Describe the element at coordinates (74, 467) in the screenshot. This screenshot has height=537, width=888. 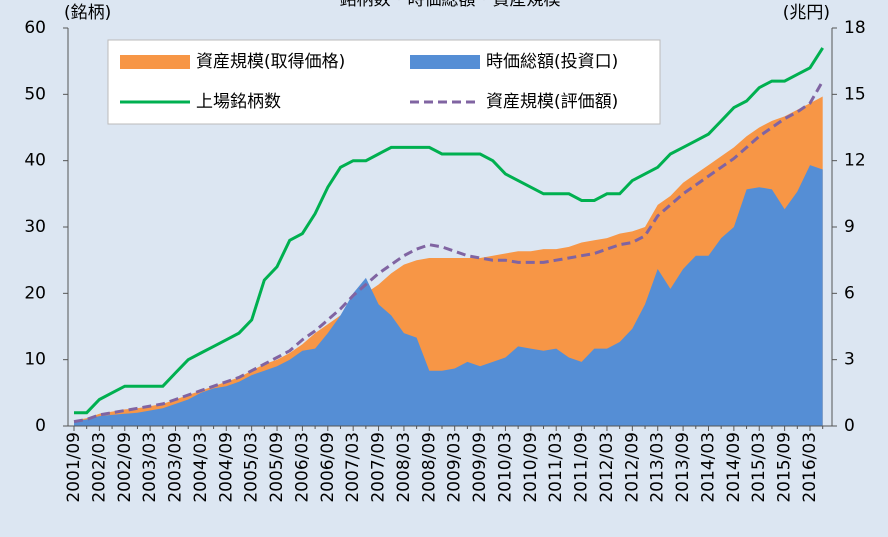
I see `x-tick-label: 2001/09` at that location.